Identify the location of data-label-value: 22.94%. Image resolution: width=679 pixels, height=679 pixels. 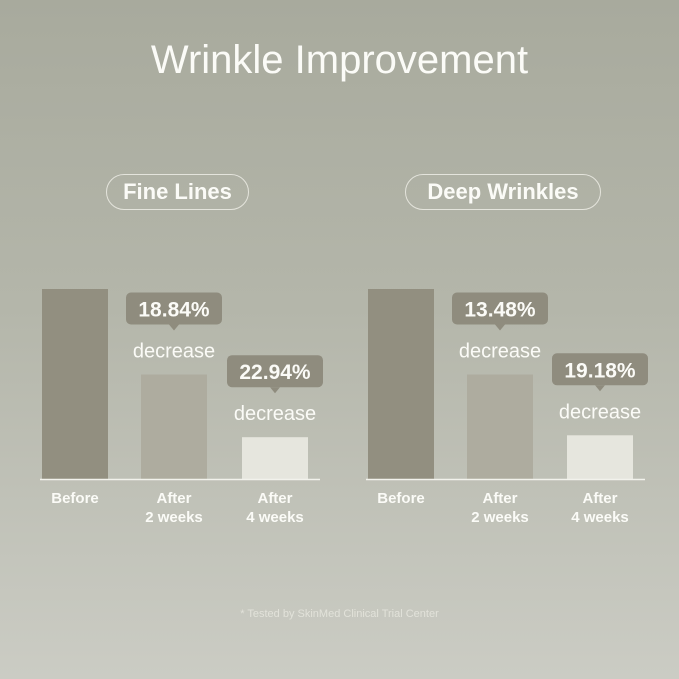
(275, 372).